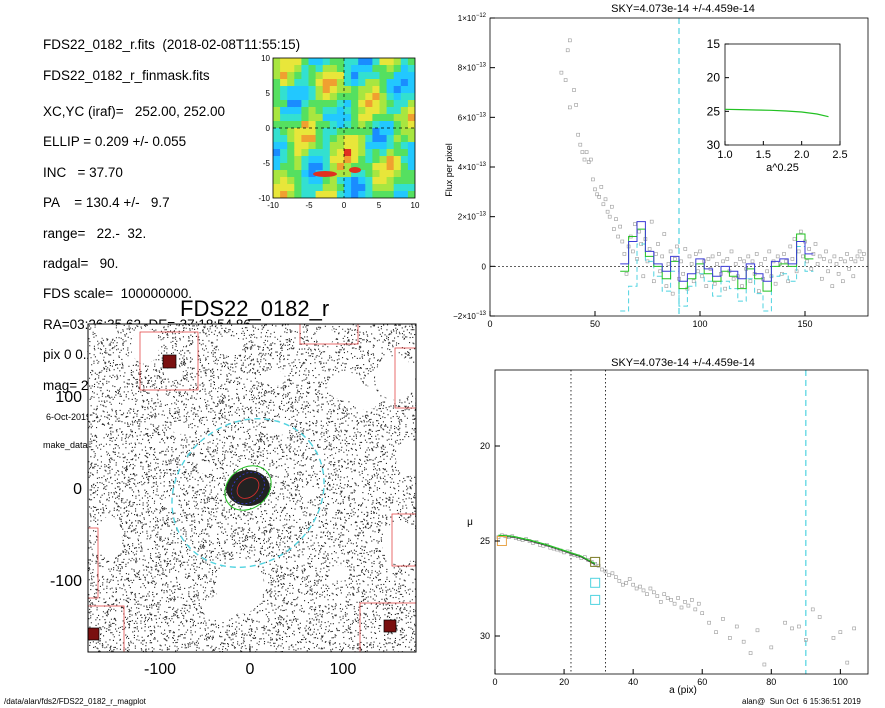 The width and height of the screenshot is (885, 708). Describe the element at coordinates (714, 44) in the screenshot. I see `inset-ytick: 15` at that location.